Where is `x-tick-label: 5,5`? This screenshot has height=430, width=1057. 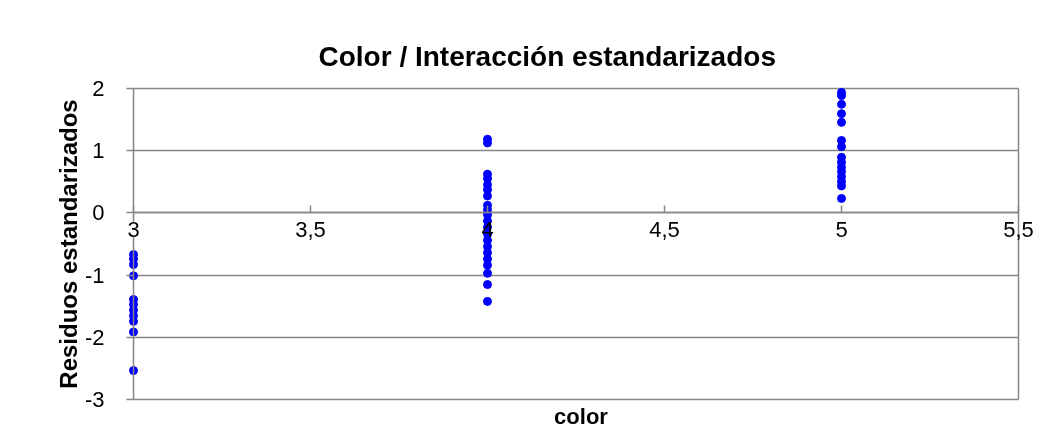
x-tick-label: 5,5 is located at coordinates (1018, 229).